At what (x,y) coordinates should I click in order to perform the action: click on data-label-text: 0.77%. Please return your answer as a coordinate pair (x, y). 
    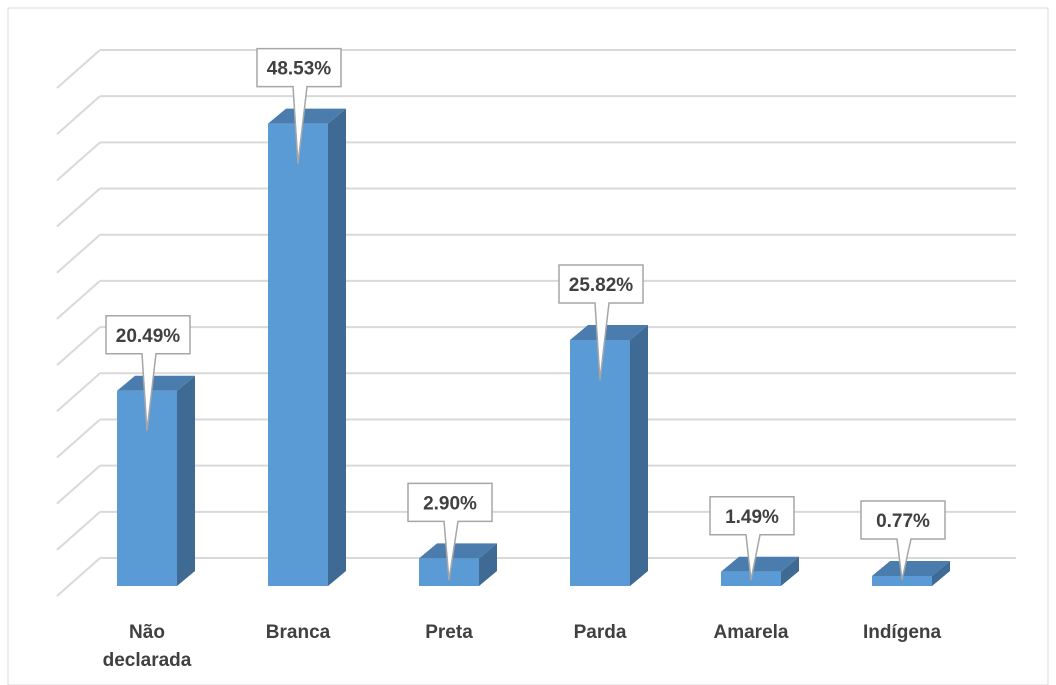
    Looking at the image, I should click on (903, 521).